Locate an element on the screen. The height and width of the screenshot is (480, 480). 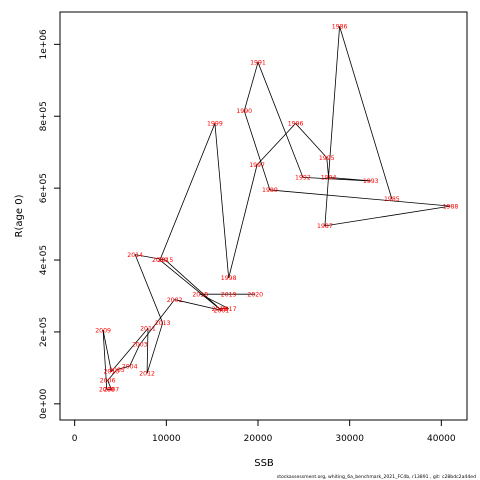
trajectory-segment-2004-2005 is located at coordinates (123, 368).